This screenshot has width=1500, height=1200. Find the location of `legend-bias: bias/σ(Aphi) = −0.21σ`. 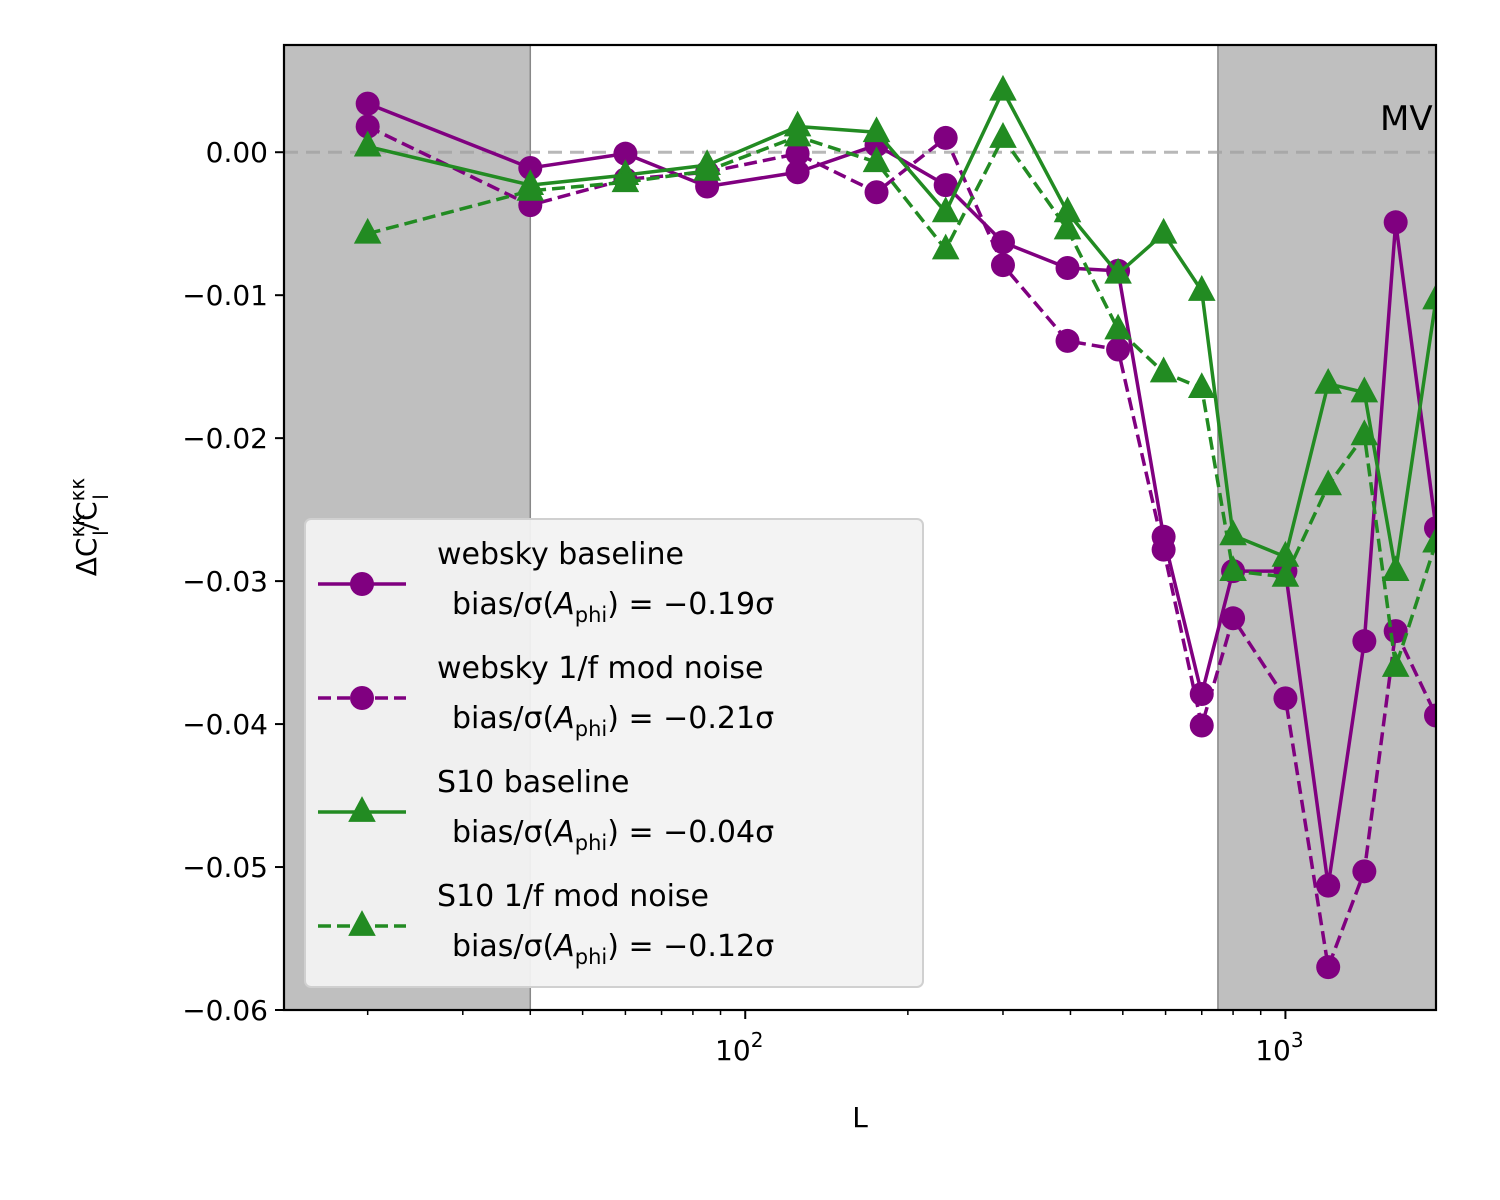

legend-bias: bias/σ(Aphi) = −0.21σ is located at coordinates (613, 721).